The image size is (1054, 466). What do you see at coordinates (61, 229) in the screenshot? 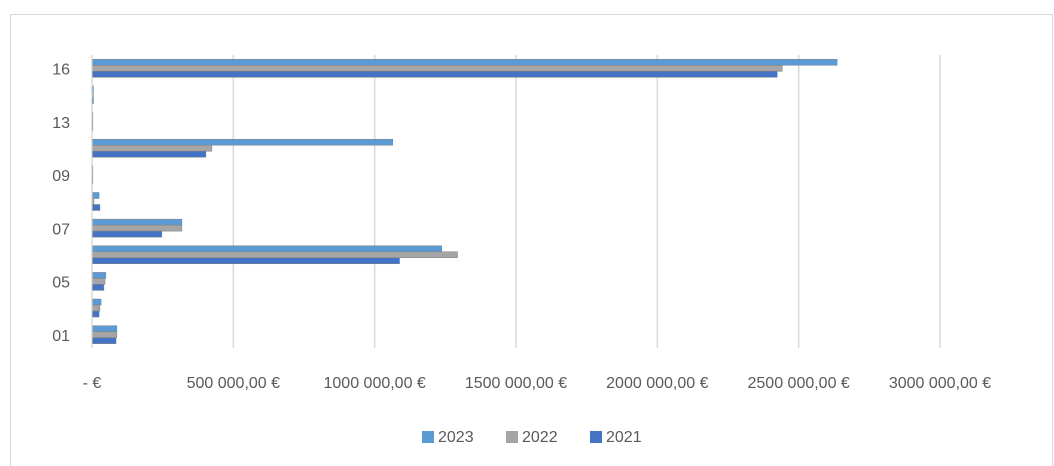
I see `y-tick-label: 07` at bounding box center [61, 229].